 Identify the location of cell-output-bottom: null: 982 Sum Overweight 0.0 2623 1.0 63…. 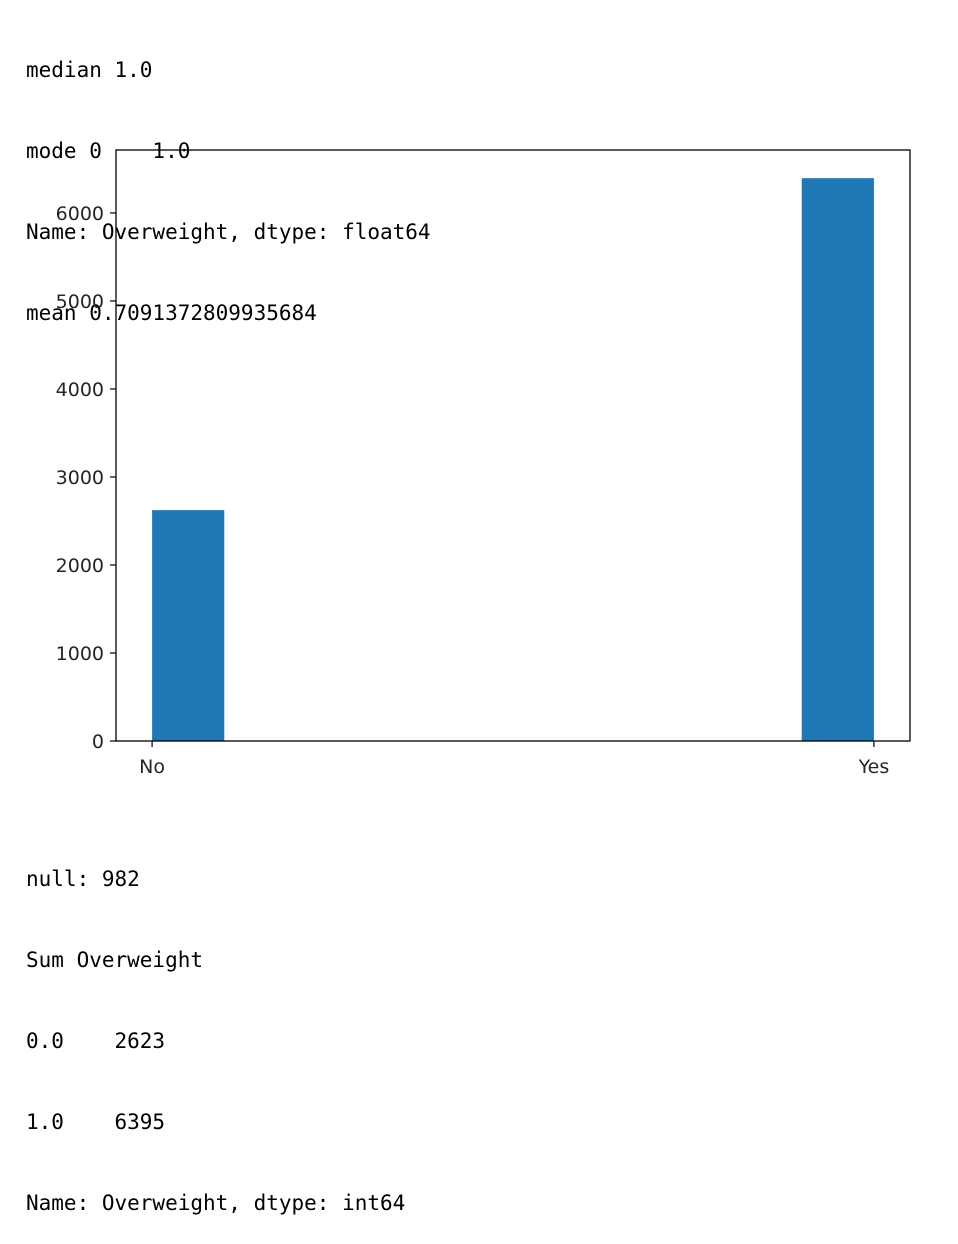
(215, 1028).